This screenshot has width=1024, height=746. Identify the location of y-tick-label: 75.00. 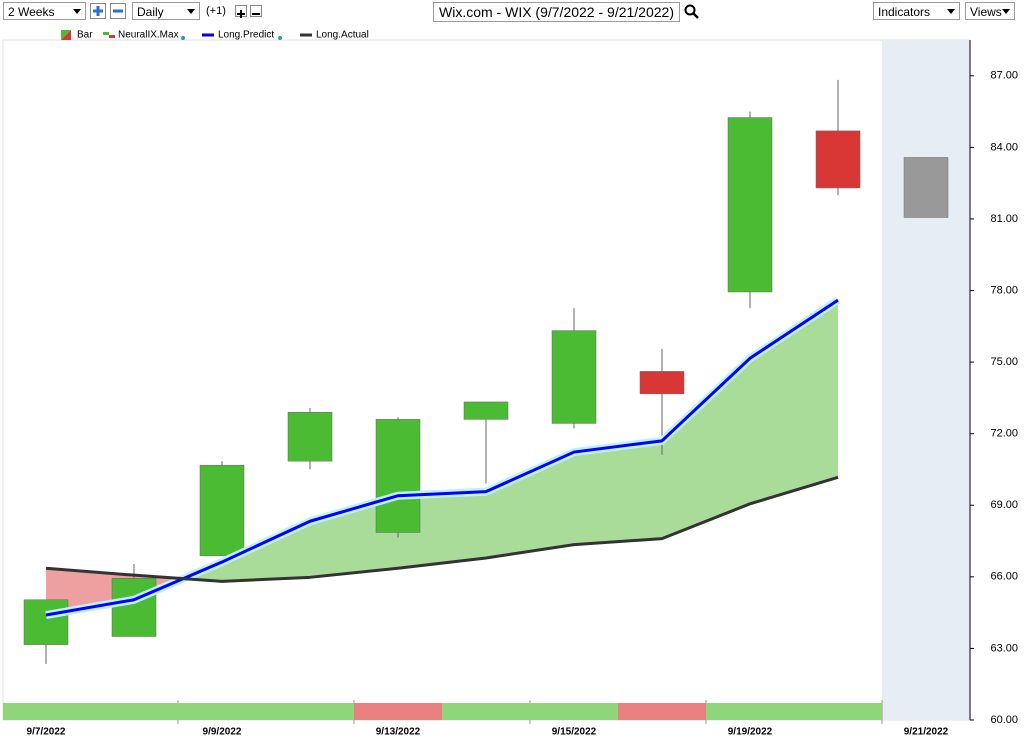
(1004, 362).